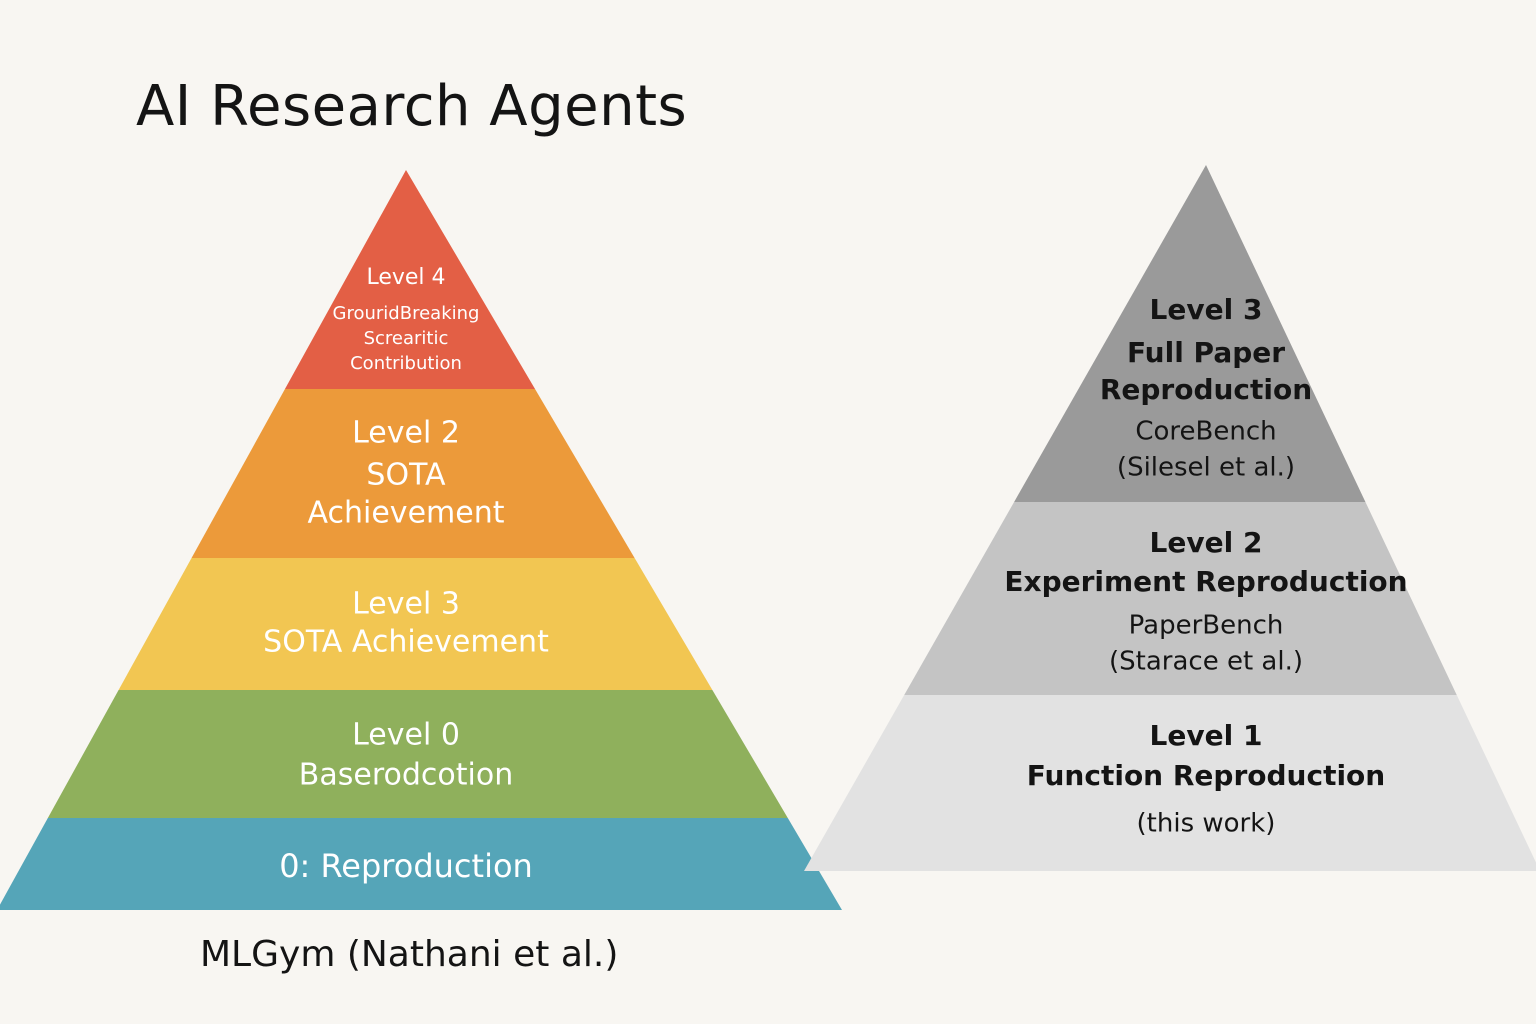  Describe the element at coordinates (406, 475) in the screenshot. I see `left-pyramid-tier-1-label-1: SOTA` at that location.